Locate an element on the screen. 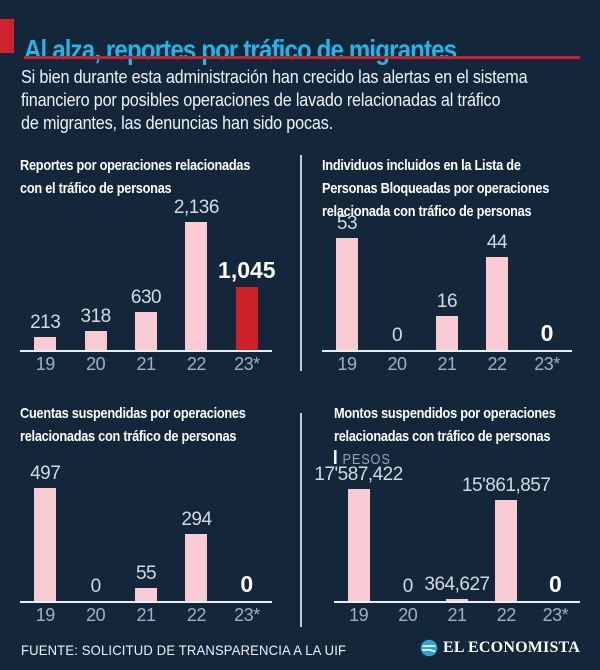  value-label-highlight: 1,045 is located at coordinates (247, 270).